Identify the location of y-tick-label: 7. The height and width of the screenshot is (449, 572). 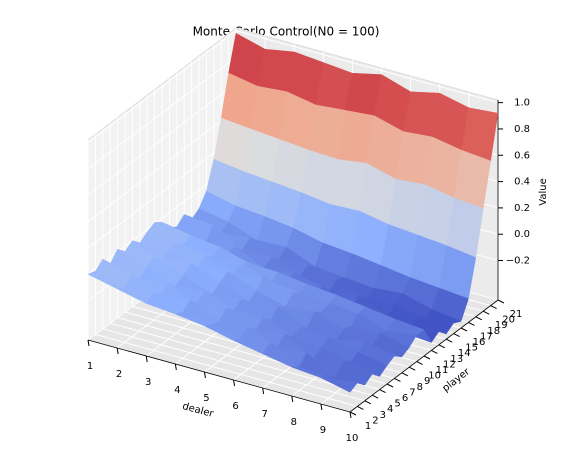
(412, 392).